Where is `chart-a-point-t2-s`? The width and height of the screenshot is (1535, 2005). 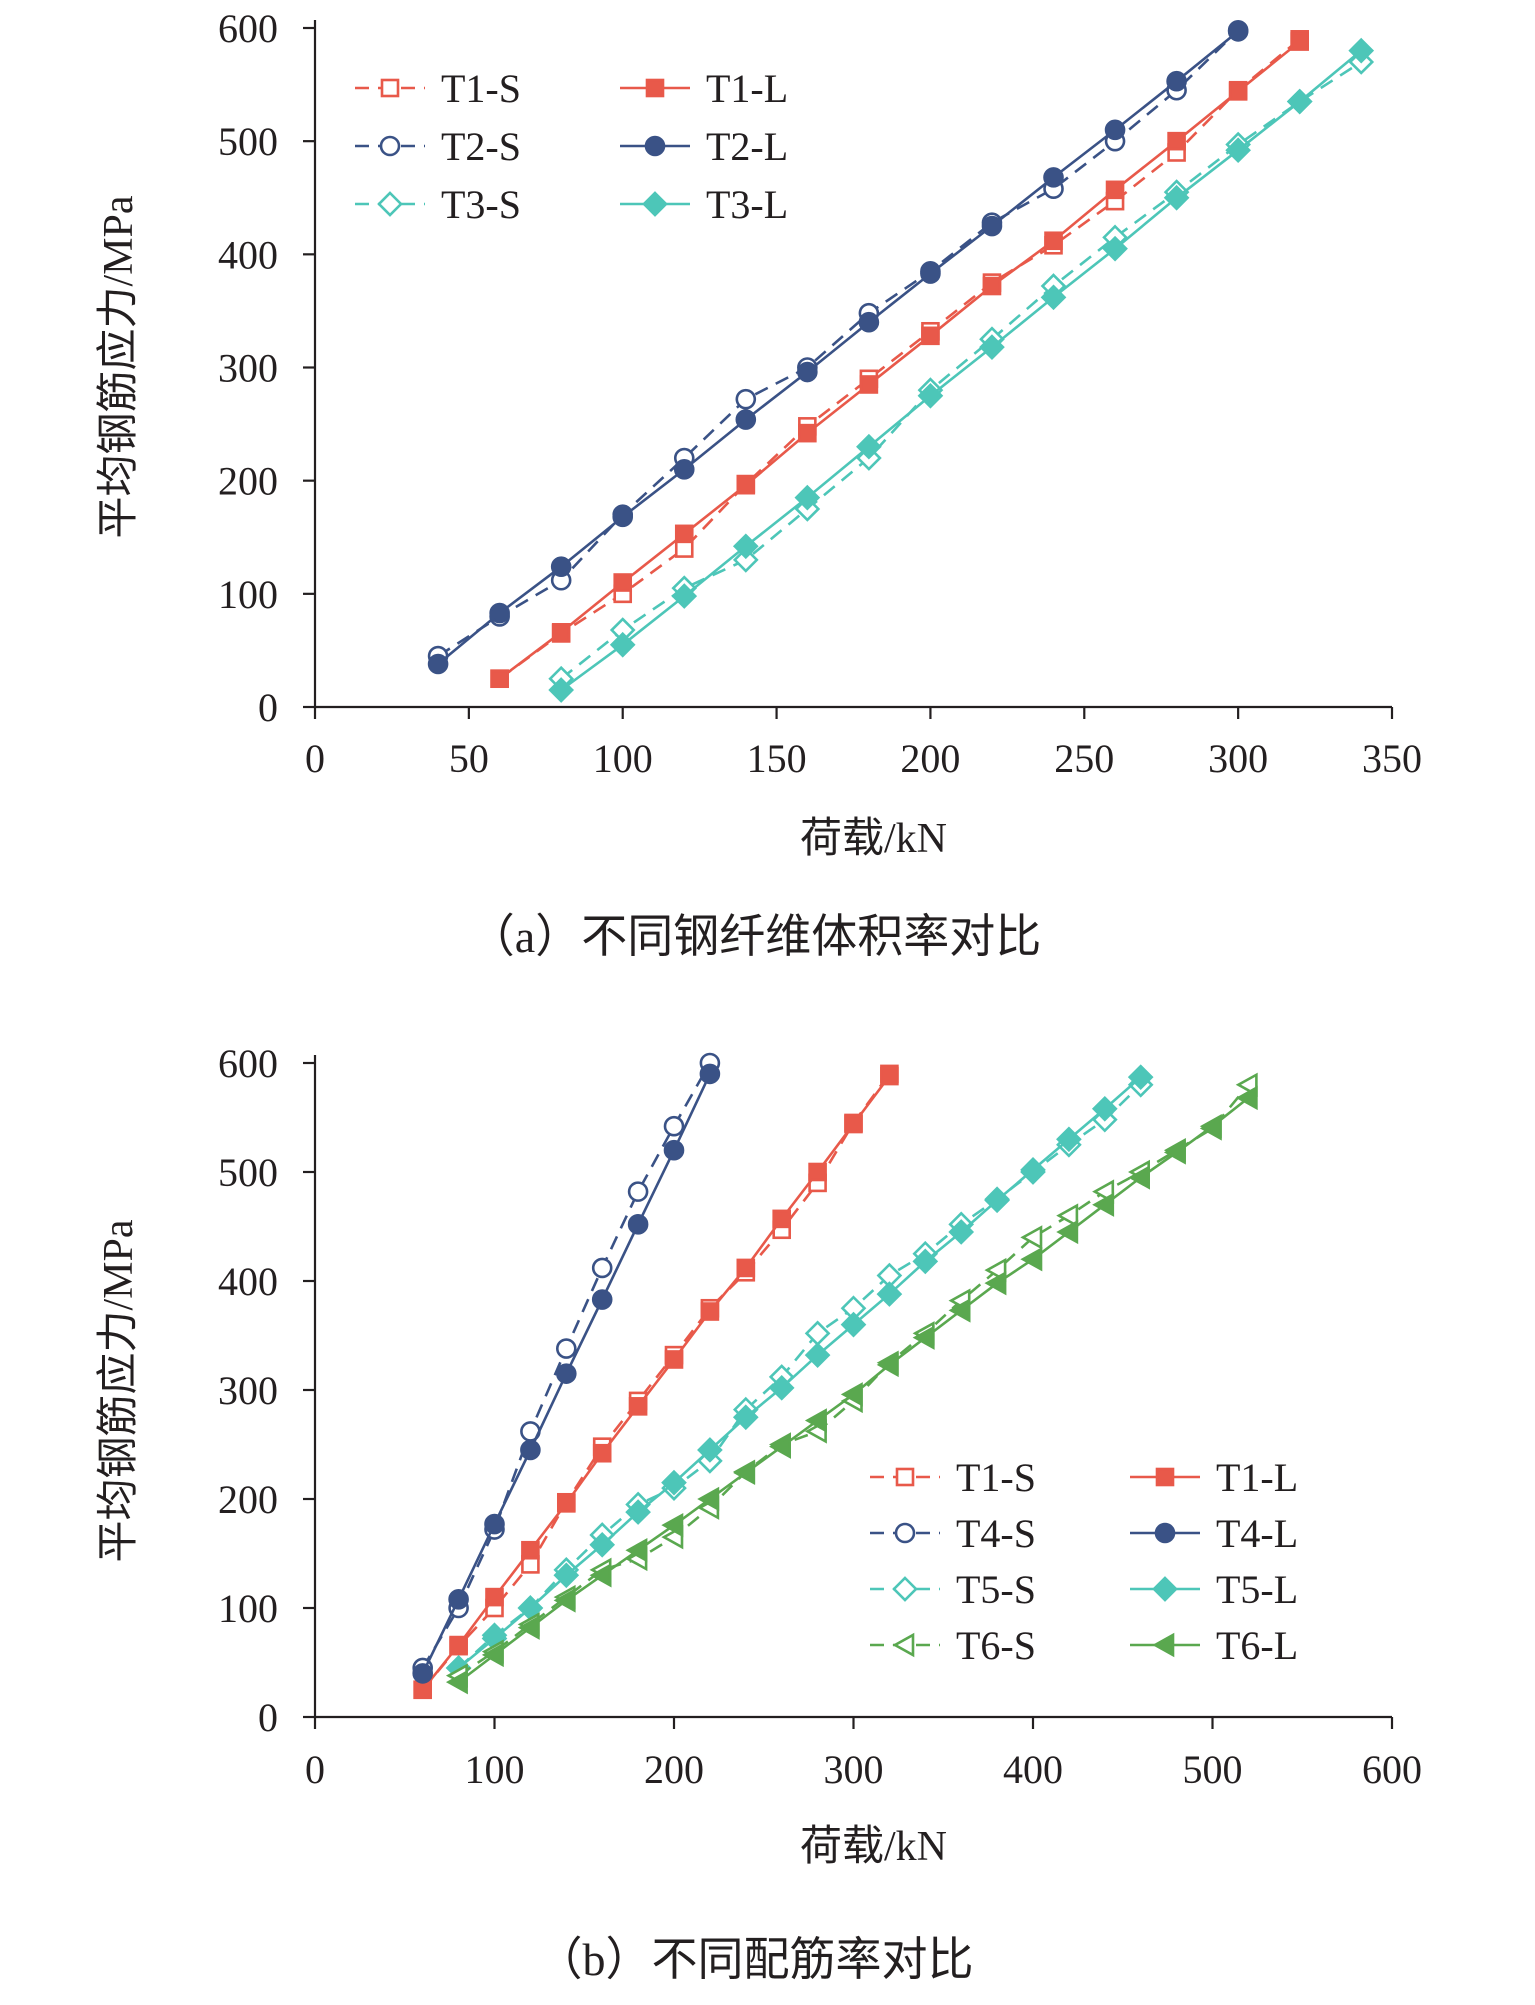 chart-a-point-t2-s is located at coordinates (746, 399).